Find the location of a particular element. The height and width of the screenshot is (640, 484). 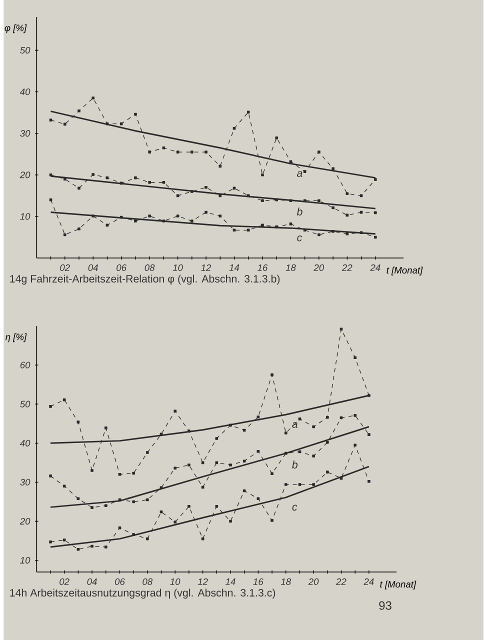

x-tick-label: 14 is located at coordinates (231, 581).